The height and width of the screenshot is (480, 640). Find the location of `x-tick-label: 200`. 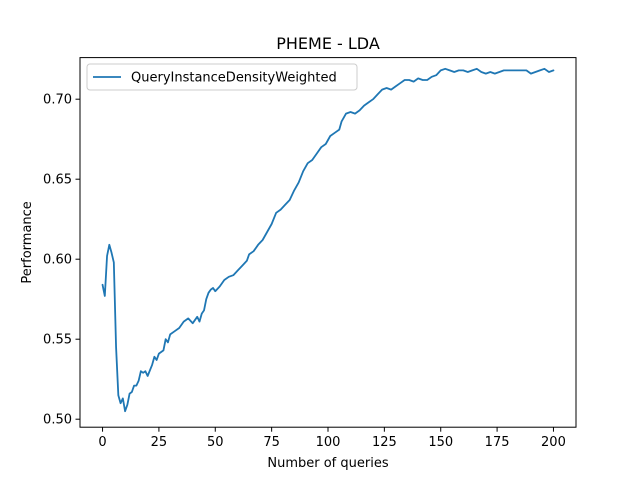

x-tick-label: 200 is located at coordinates (553, 442).